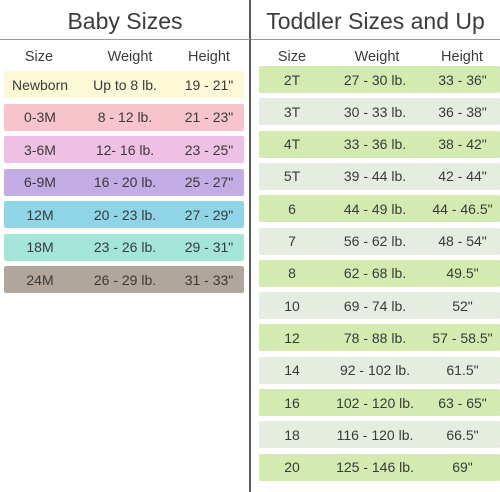 This screenshot has width=500, height=492. Describe the element at coordinates (375, 111) in the screenshot. I see `toddler-cell-weight: 30 - 33 lb.` at that location.